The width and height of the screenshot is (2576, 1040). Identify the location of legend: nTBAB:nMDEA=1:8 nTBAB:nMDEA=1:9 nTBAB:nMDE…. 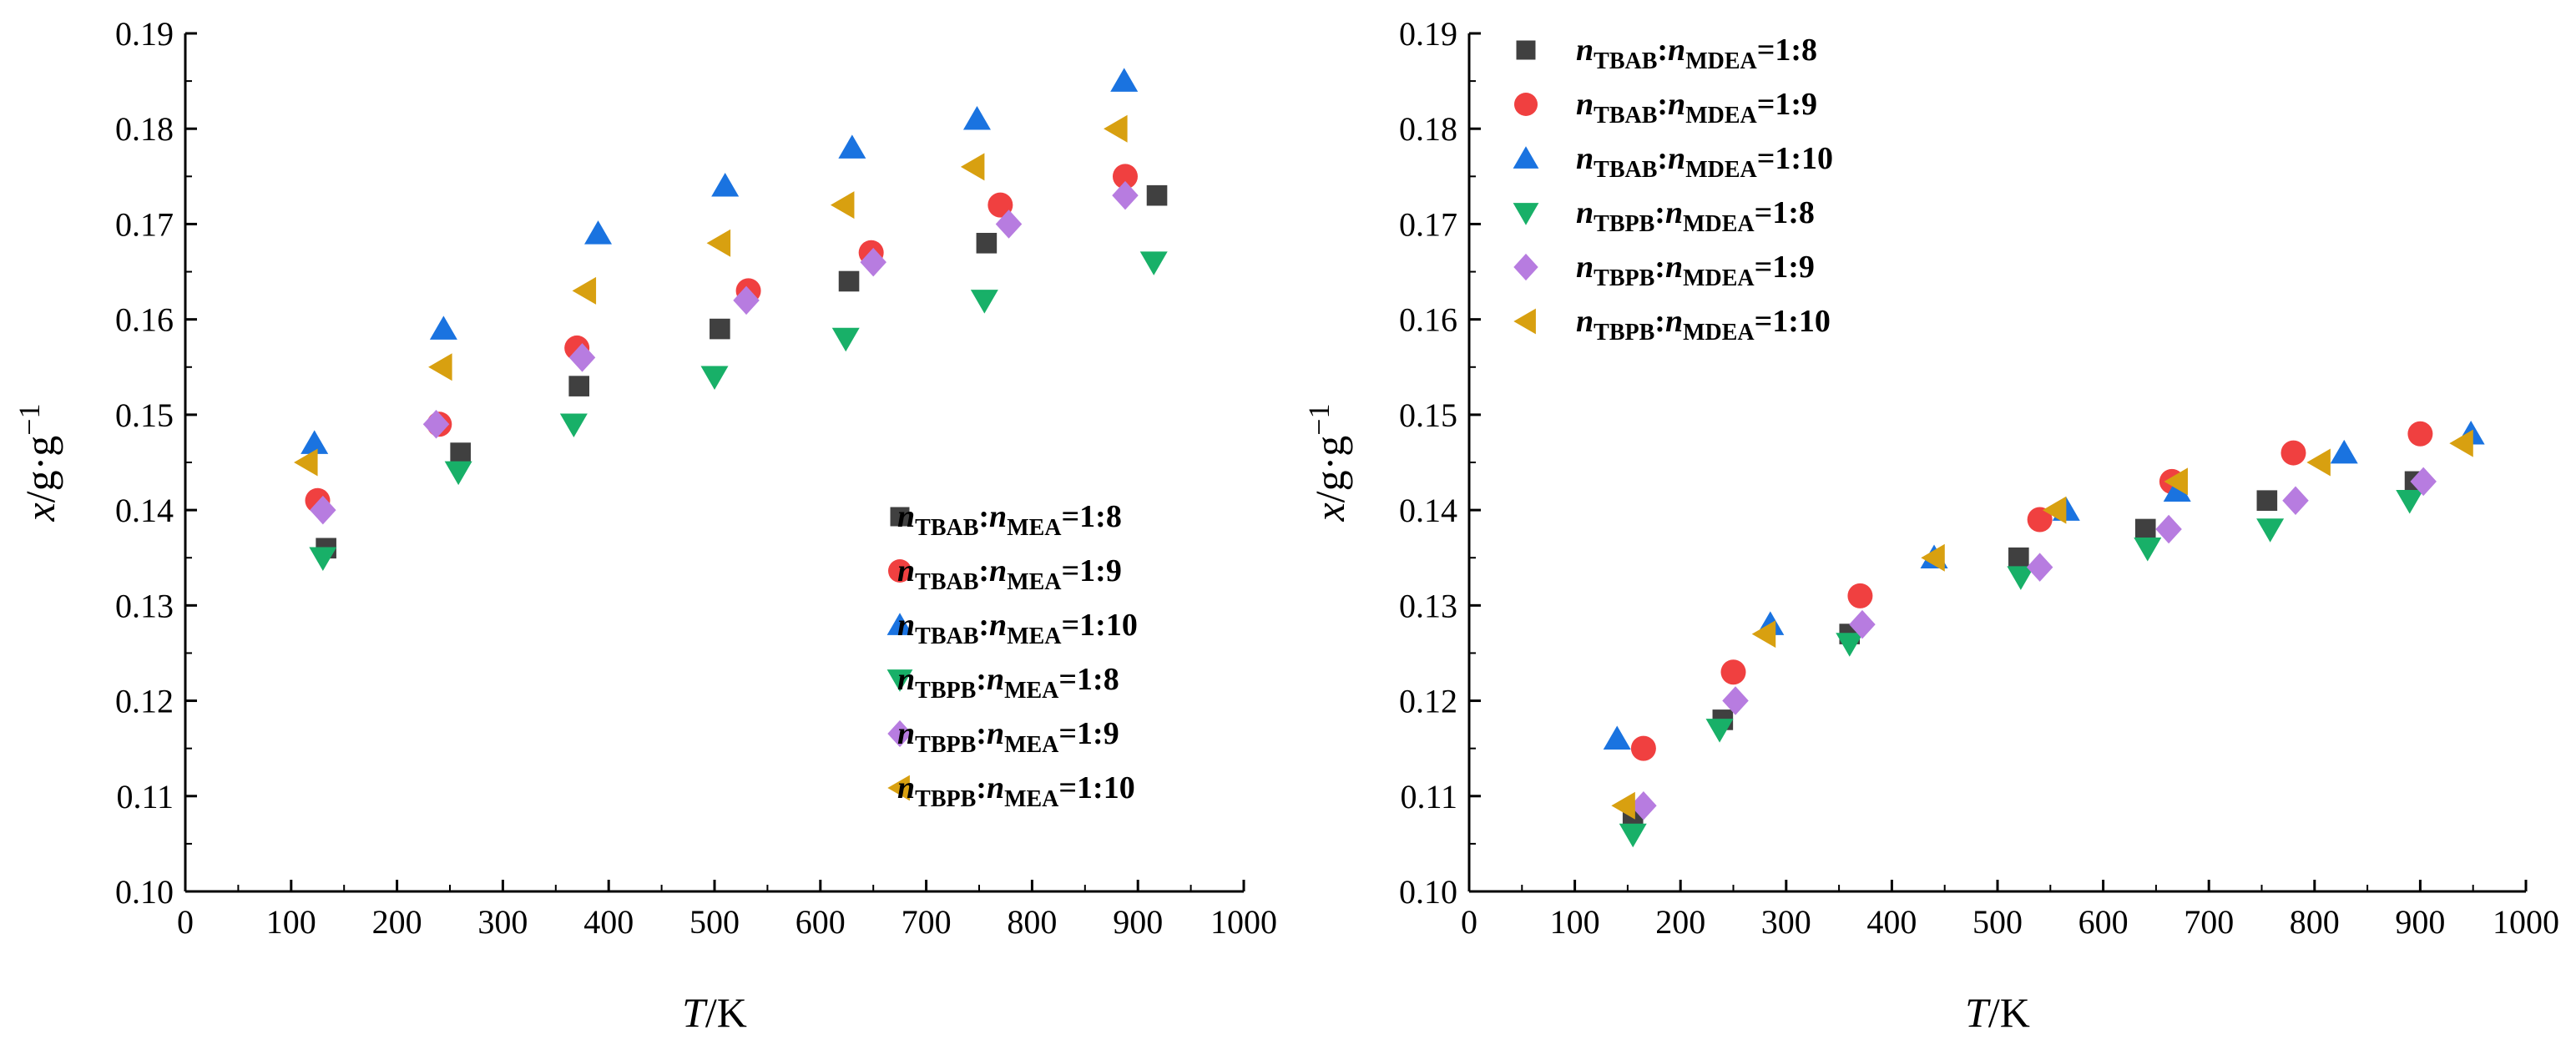
(1673, 189).